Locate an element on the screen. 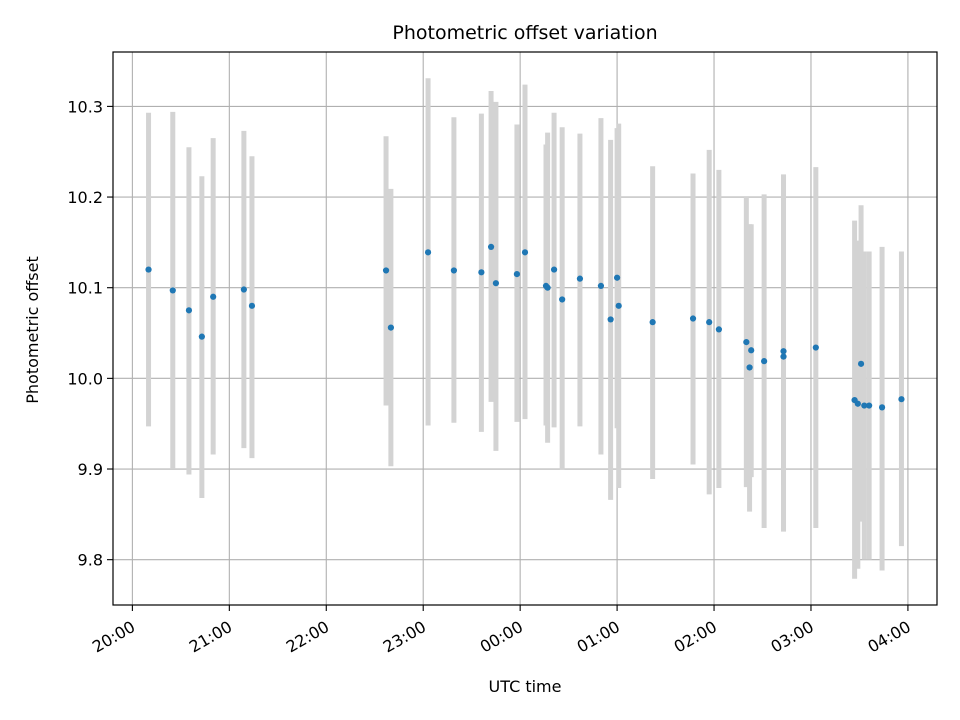 Image resolution: width=960 pixels, height=720 pixels. y-tick-label: 10.1 is located at coordinates (85, 288).